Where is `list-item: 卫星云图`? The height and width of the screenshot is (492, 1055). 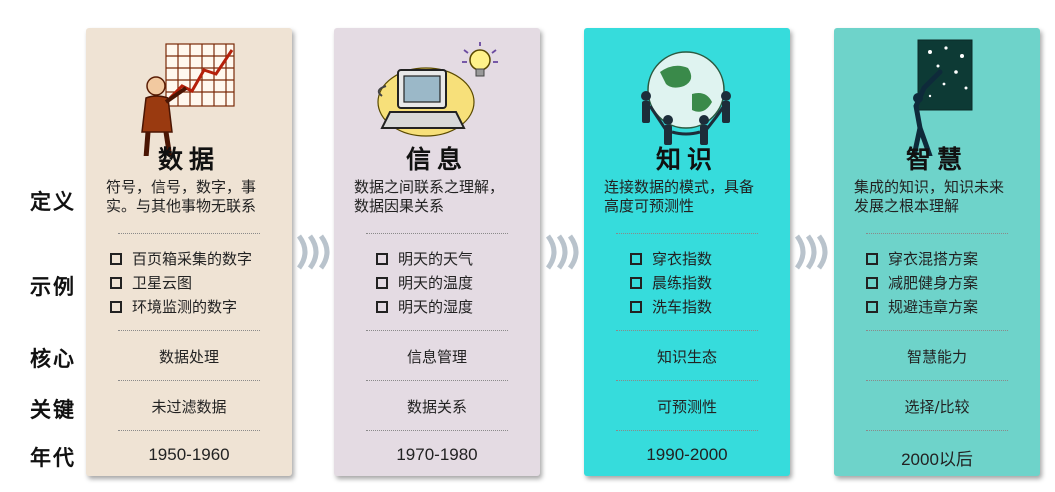
list-item: 卫星云图 is located at coordinates (198, 283).